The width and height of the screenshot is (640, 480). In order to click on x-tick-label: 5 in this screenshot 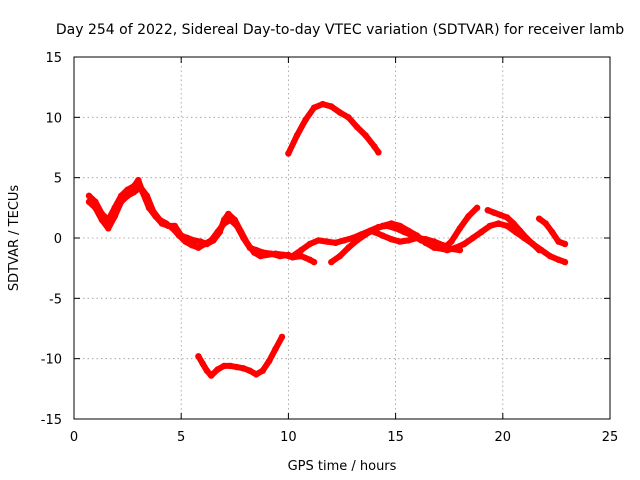, I will do `click(181, 437)`.